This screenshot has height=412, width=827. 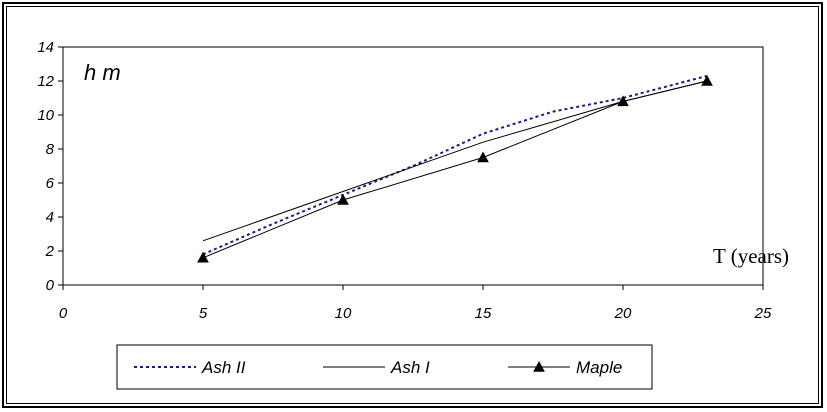 What do you see at coordinates (384, 367) in the screenshot?
I see `legend: Ash II Ash I Maple` at bounding box center [384, 367].